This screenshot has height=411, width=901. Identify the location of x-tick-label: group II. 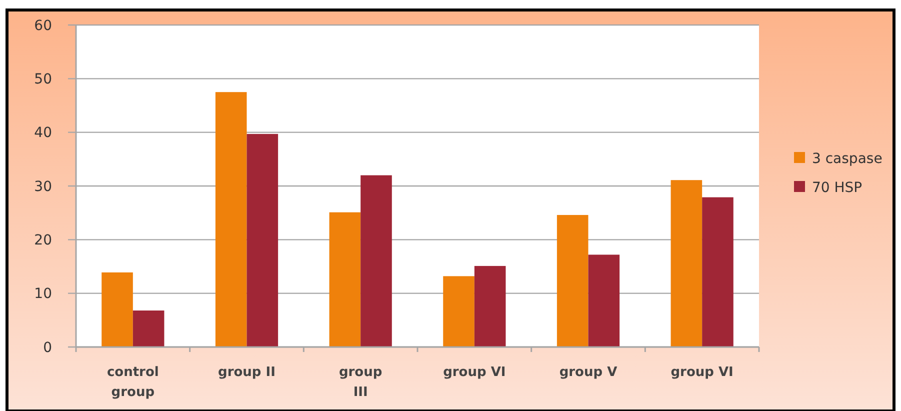
(247, 372).